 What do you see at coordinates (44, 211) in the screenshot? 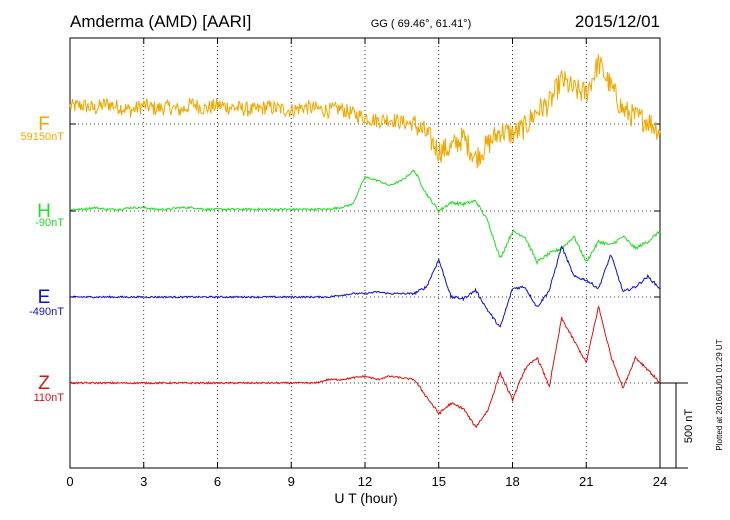
I see `series-name-h: H` at bounding box center [44, 211].